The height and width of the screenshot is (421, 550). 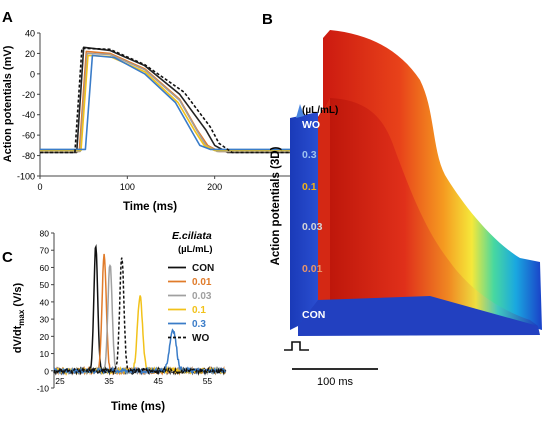 I want to click on scale-bar-label: 100 ms, so click(x=335, y=382).